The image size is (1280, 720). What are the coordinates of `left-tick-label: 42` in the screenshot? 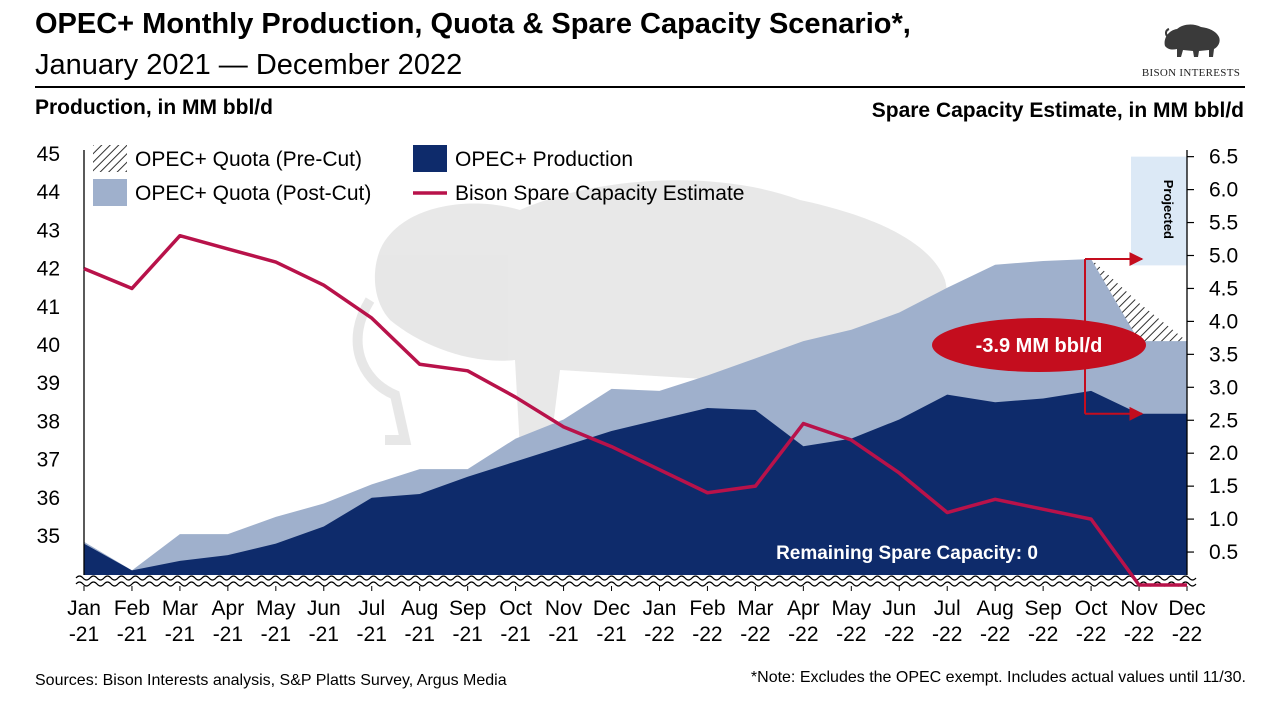 It's located at (48, 269).